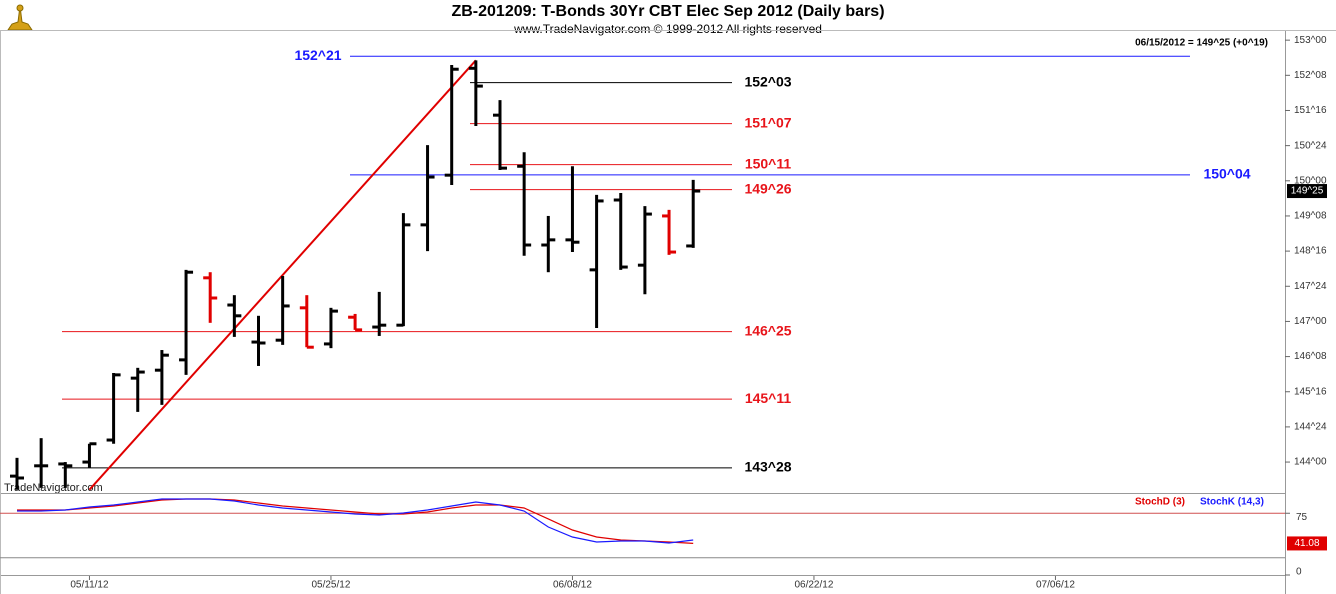 The image size is (1336, 594). Describe the element at coordinates (1310, 145) in the screenshot. I see `y-tick-label: 150^24` at that location.